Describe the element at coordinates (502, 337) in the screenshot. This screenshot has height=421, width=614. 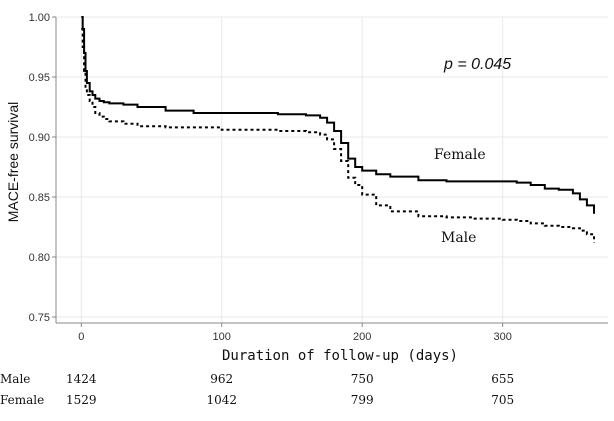
I see `x-tick-label: 300` at that location.